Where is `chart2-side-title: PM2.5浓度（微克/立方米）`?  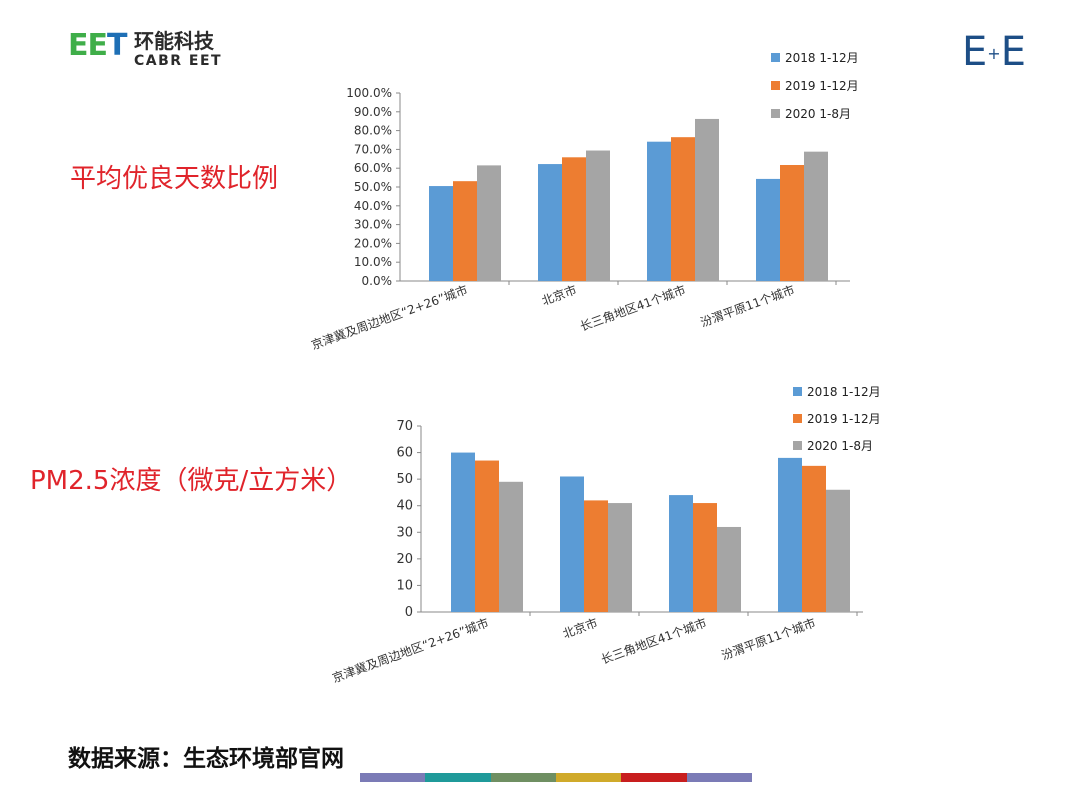 chart2-side-title: PM2.5浓度（微克/立方米） is located at coordinates (191, 481).